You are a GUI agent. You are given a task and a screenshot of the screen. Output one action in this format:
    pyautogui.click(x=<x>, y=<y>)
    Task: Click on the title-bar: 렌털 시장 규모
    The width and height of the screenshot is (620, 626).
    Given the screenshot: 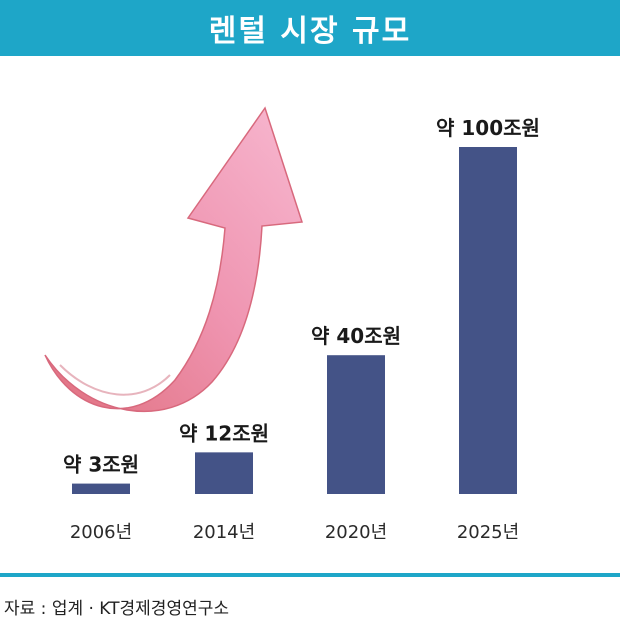 What is the action you would take?
    pyautogui.click(x=310, y=28)
    